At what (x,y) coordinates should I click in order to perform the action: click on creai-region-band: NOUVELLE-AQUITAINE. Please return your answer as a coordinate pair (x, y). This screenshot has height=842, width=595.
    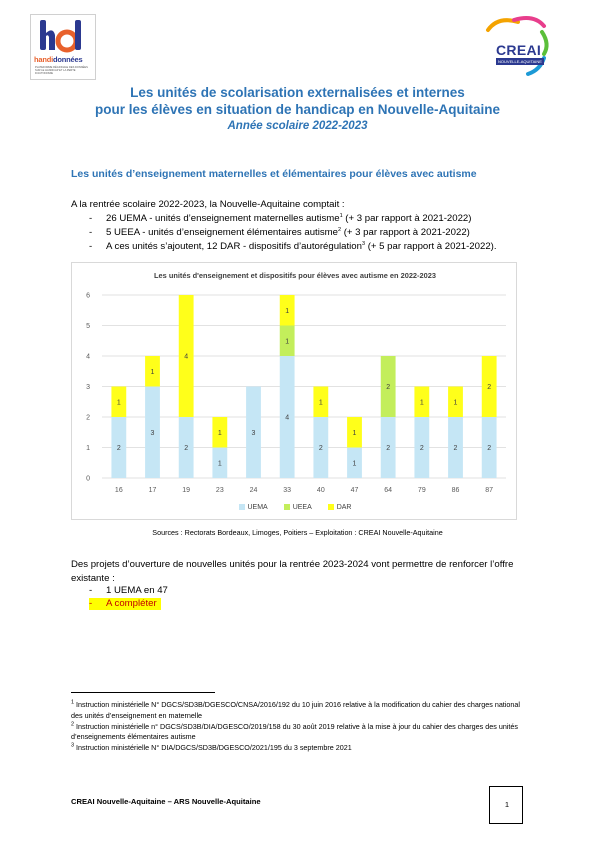
    Looking at the image, I should click on (520, 61).